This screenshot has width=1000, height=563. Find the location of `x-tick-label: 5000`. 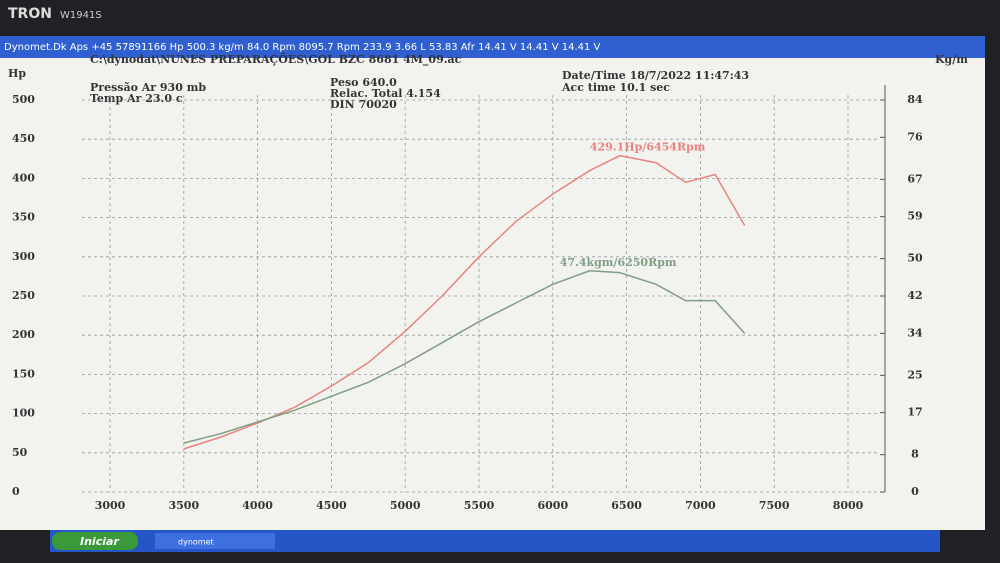

x-tick-label: 5000 is located at coordinates (405, 505).